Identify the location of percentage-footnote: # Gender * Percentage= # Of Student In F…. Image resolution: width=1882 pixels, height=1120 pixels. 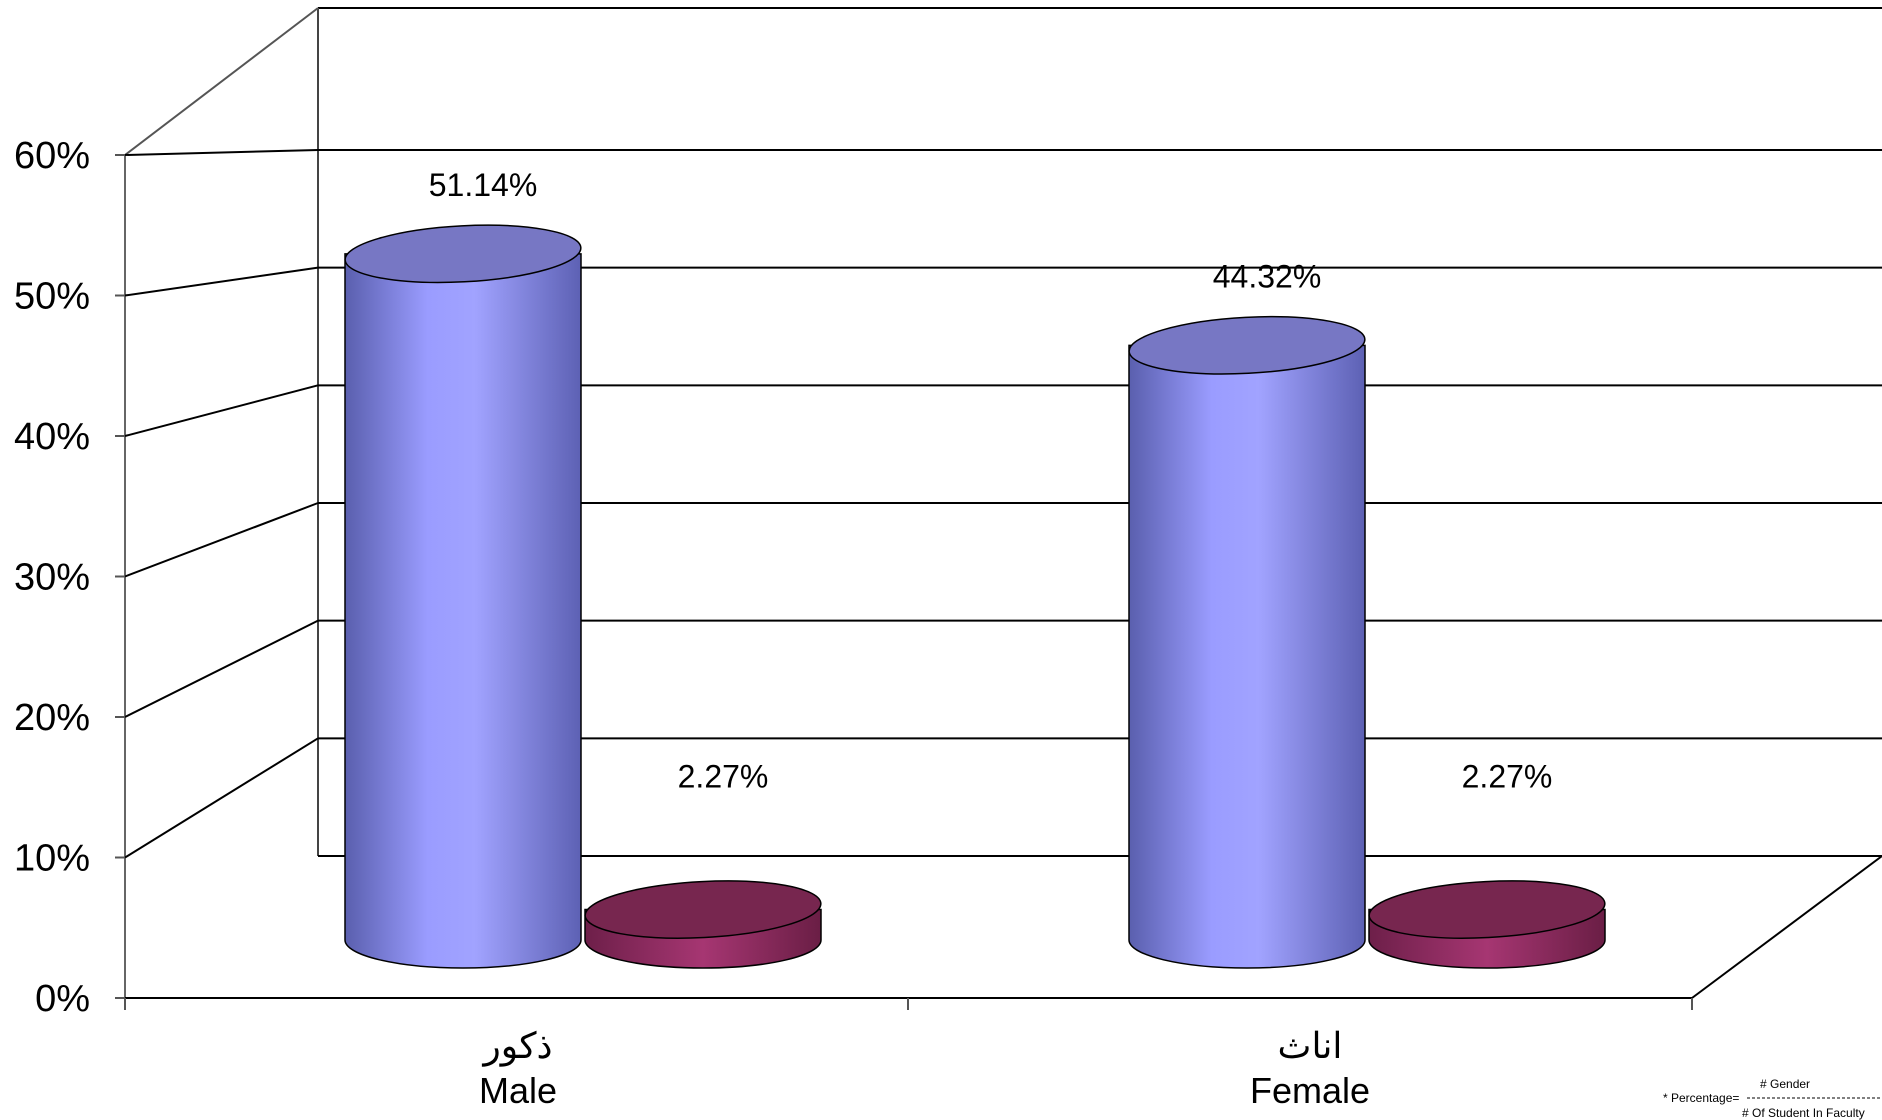
(1772, 1098).